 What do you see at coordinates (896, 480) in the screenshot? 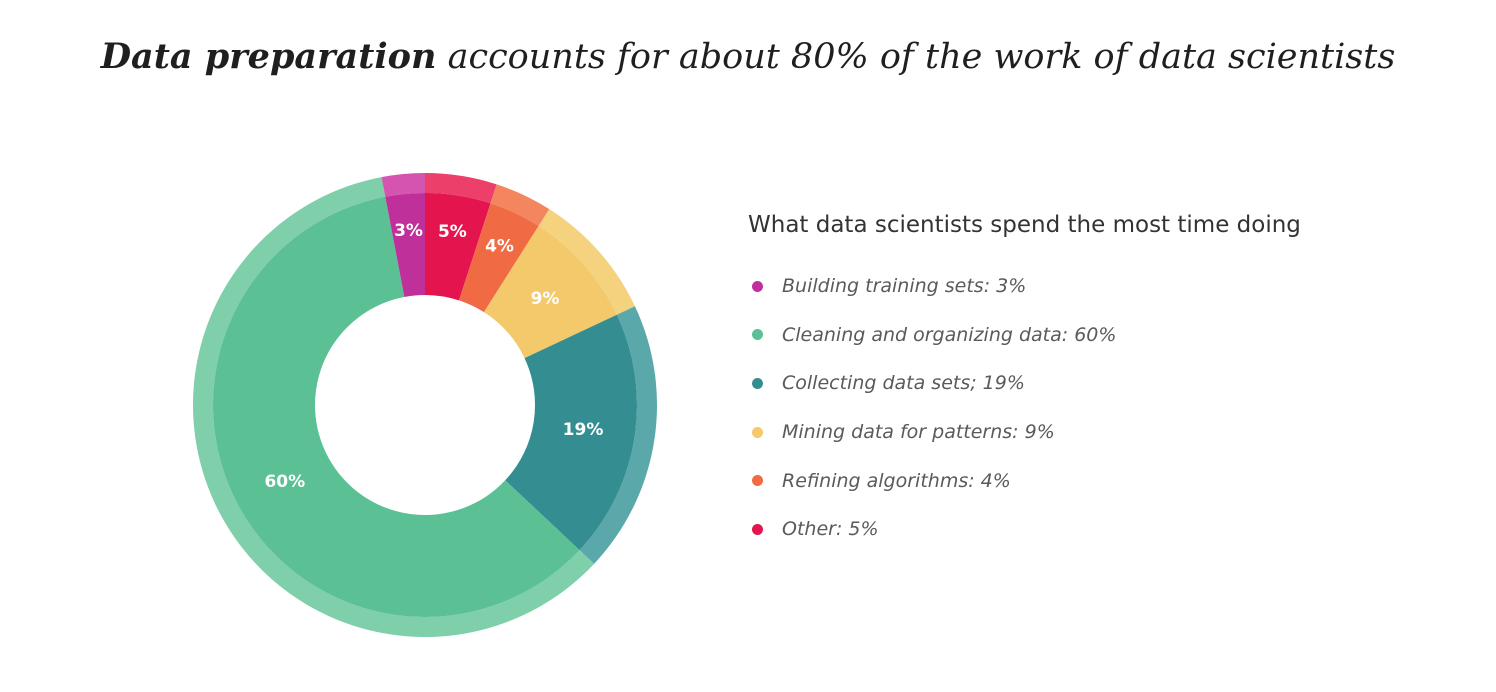
I see `legend-label: Refining algorithms: 4%` at bounding box center [896, 480].